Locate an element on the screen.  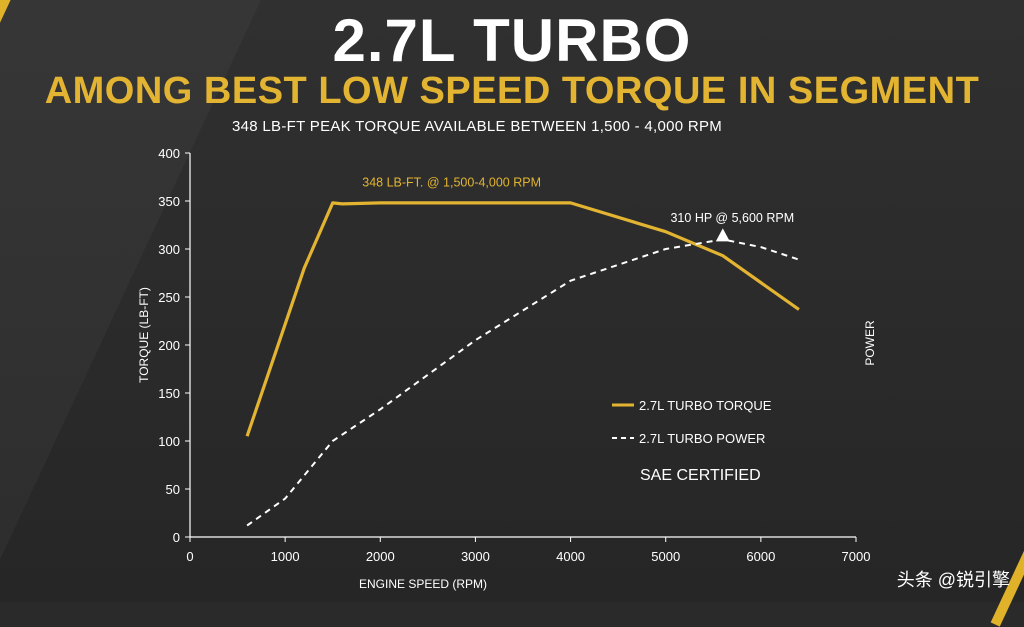
y2-axis-label: POWER is located at coordinates (870, 343).